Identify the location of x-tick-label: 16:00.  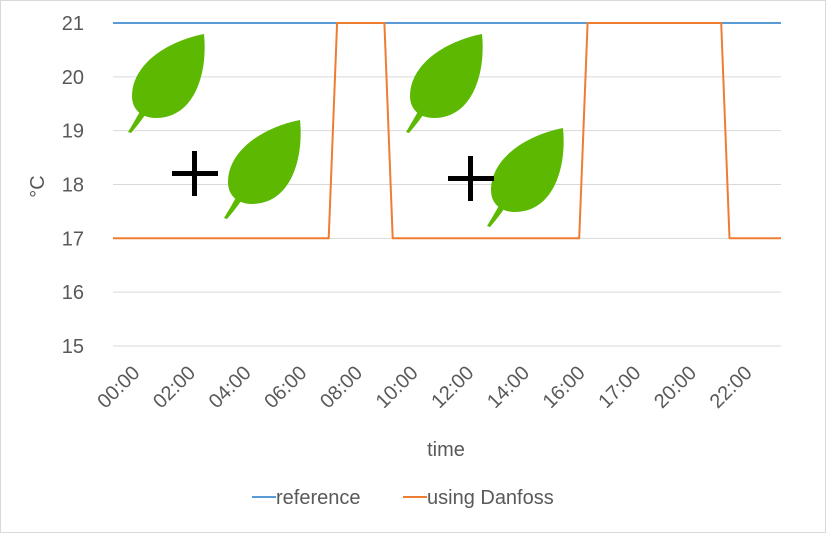
(564, 387).